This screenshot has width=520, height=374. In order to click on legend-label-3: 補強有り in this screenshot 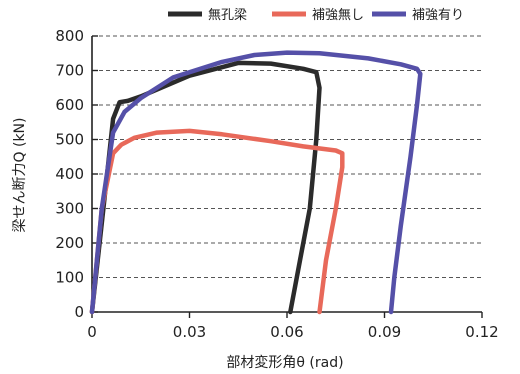, I will do `click(438, 15)`.